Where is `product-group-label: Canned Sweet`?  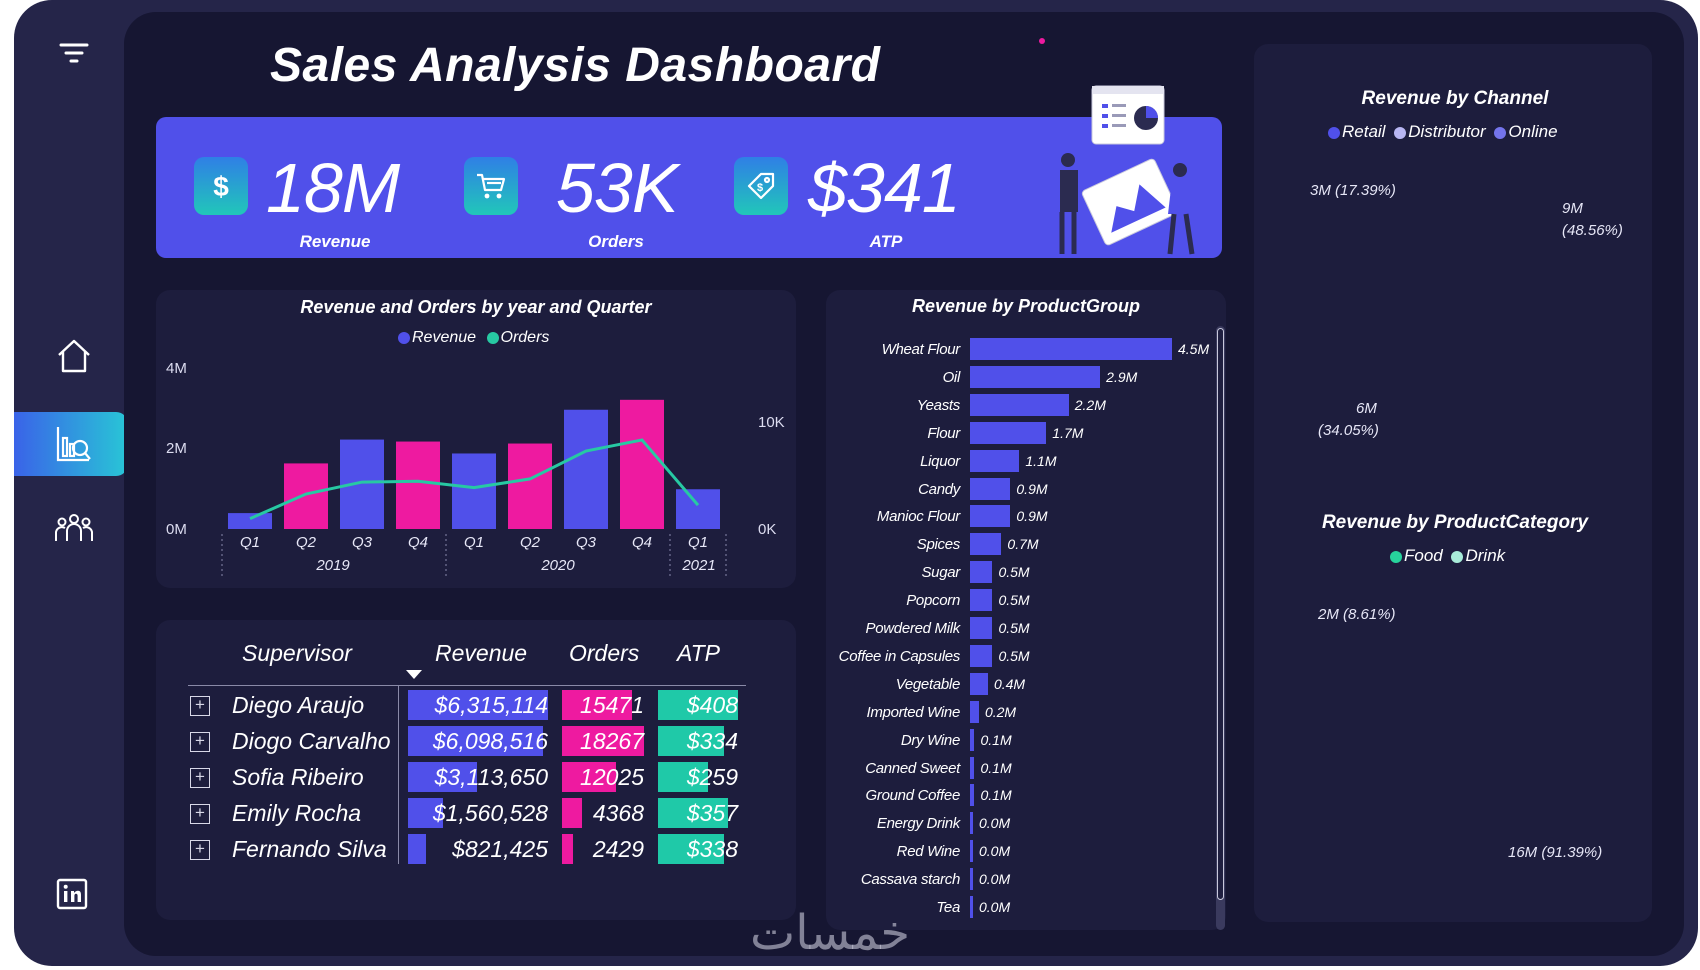 product-group-label: Canned Sweet is located at coordinates (912, 768).